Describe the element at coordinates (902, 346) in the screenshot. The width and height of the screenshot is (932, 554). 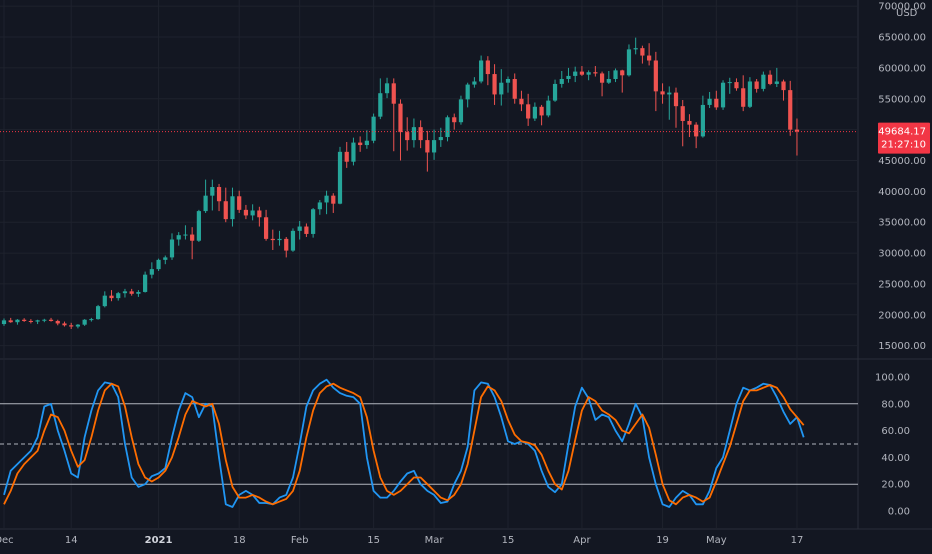
I see `price-tick-label: 15000.00` at that location.